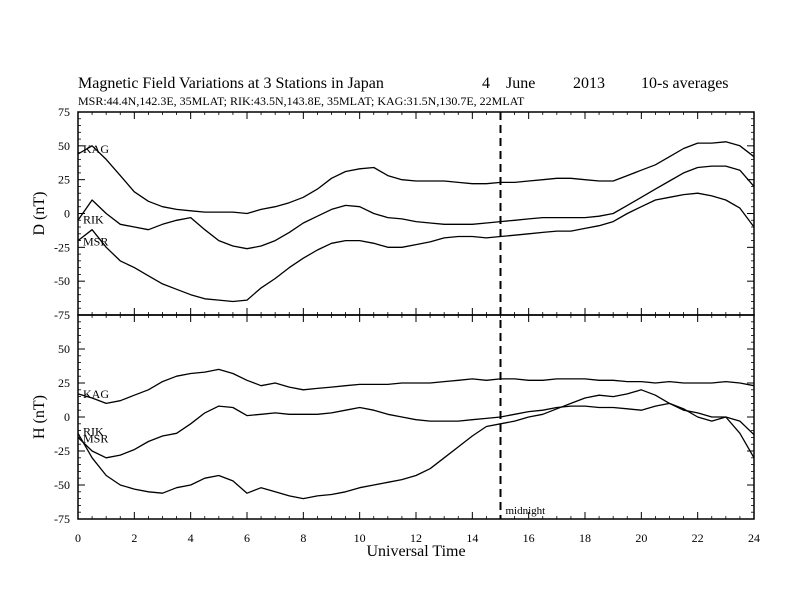  I want to click on y-axis-label: H (nT), so click(39, 417).